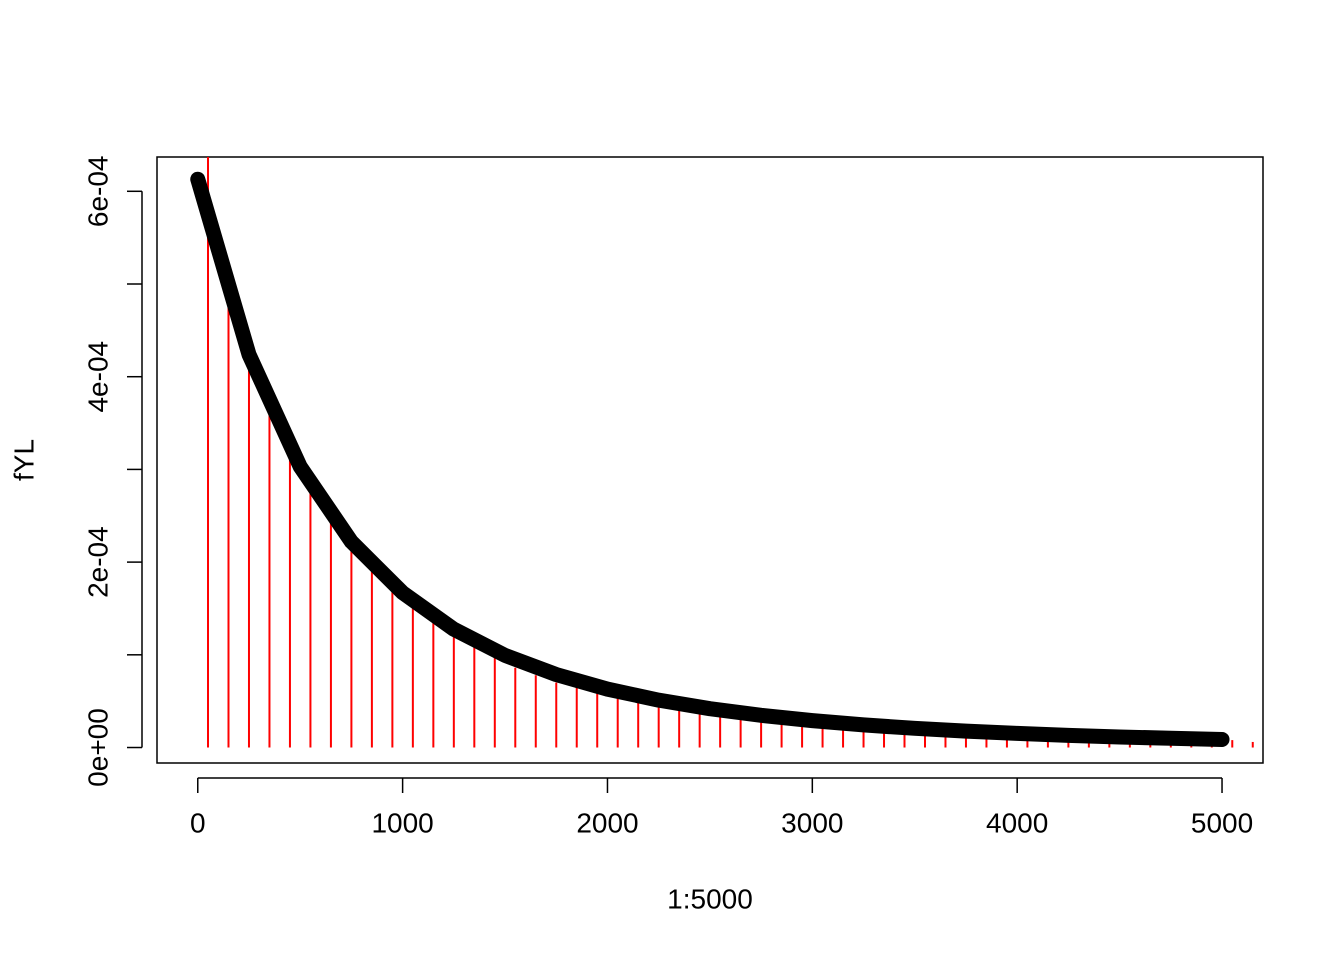 The image size is (1344, 960). What do you see at coordinates (812, 822) in the screenshot?
I see `x-tick-label: 3000` at bounding box center [812, 822].